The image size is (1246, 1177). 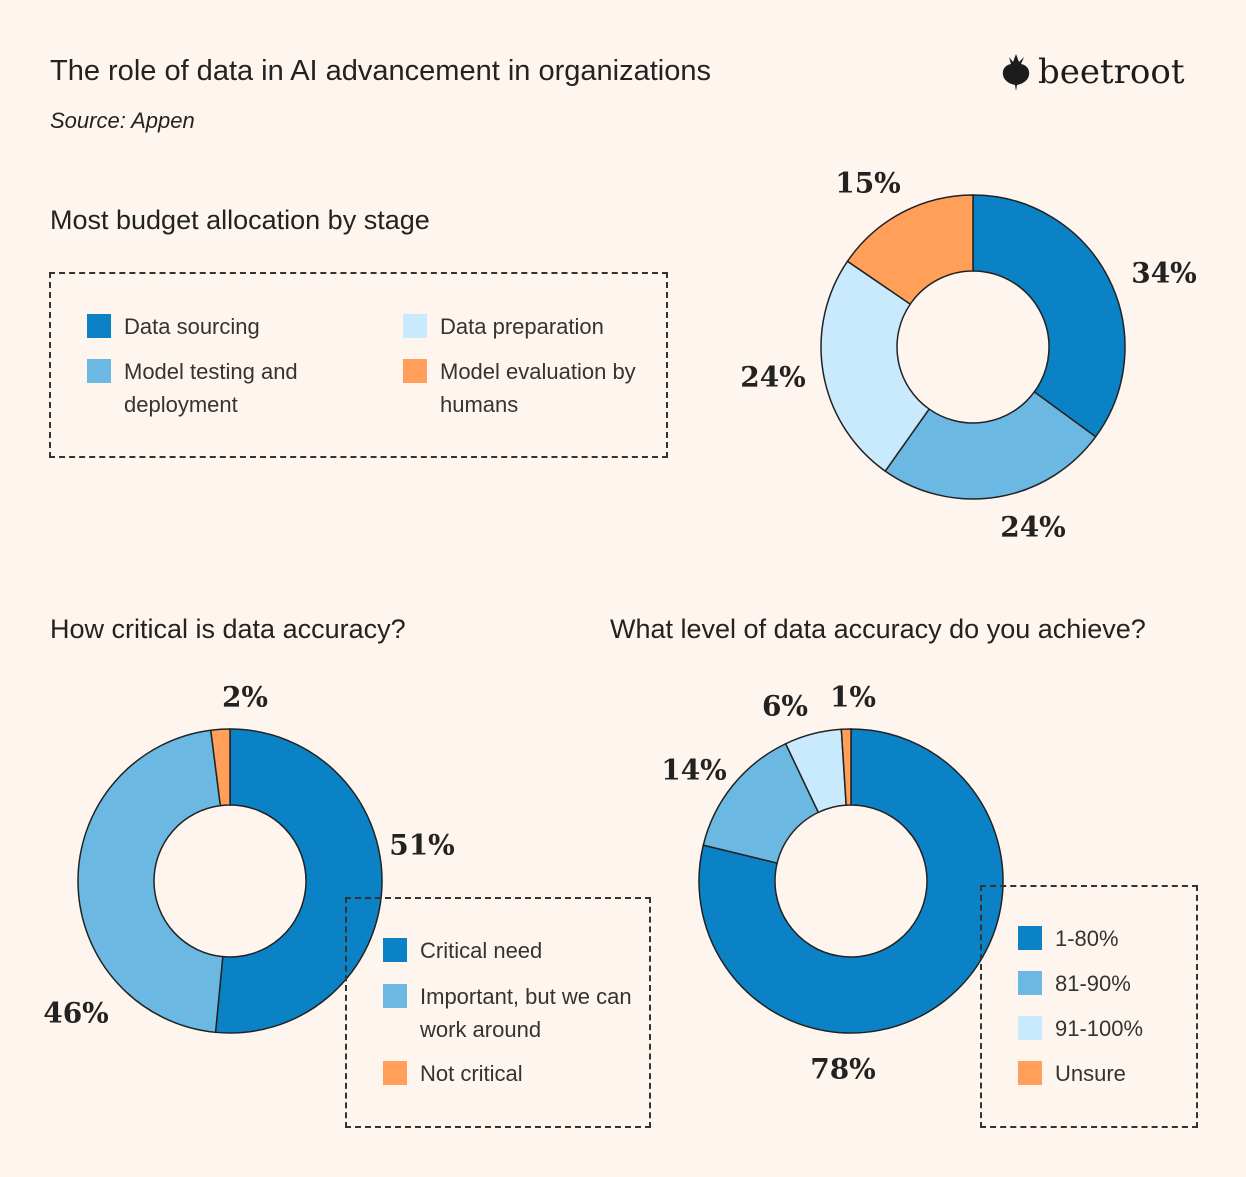 What do you see at coordinates (358, 365) in the screenshot?
I see `chart1-legend` at bounding box center [358, 365].